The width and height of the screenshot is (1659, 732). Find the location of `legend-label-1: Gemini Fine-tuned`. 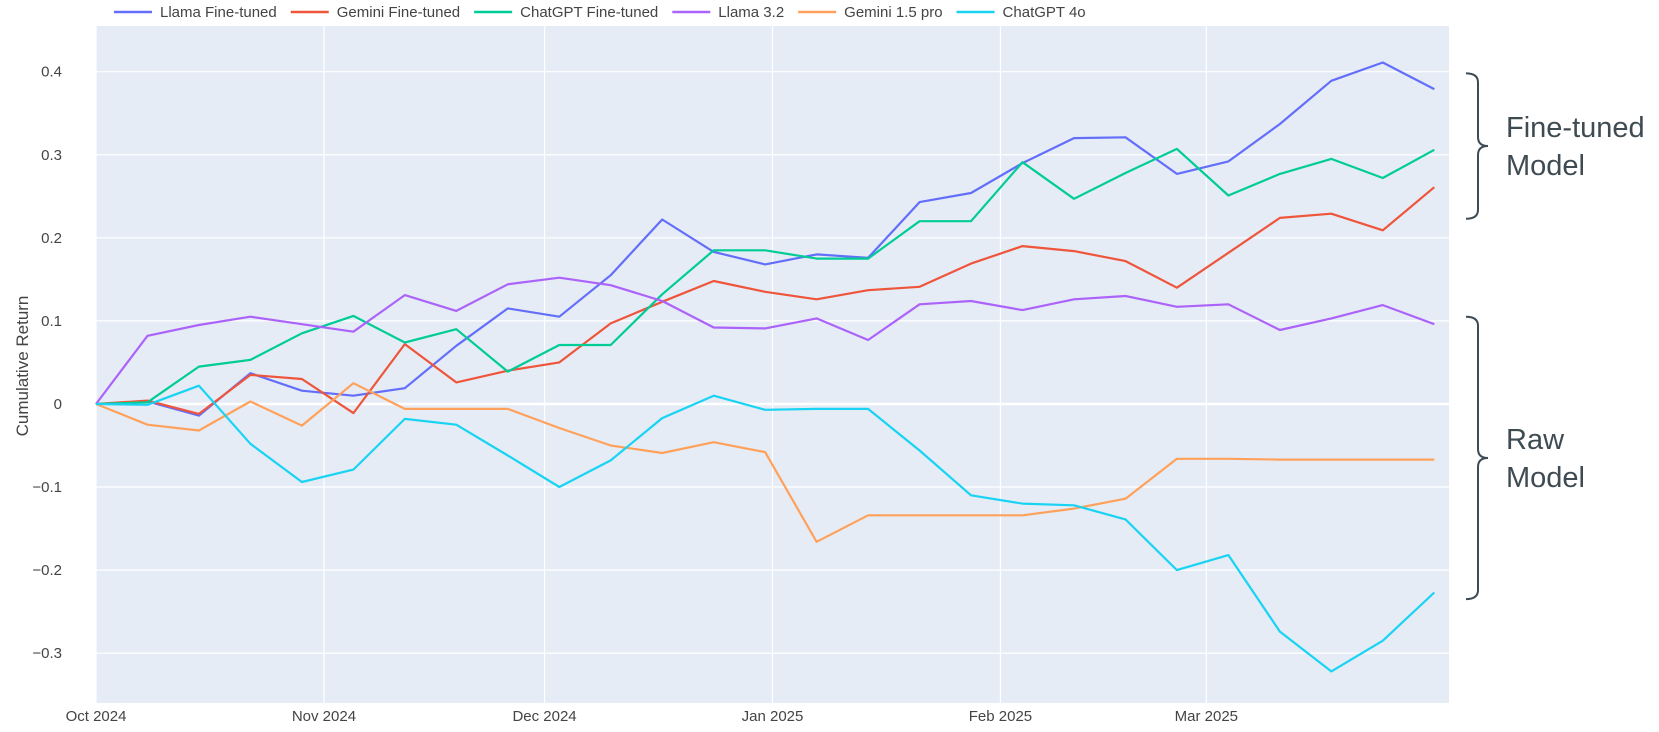

legend-label-1: Gemini Fine-tuned is located at coordinates (398, 12).